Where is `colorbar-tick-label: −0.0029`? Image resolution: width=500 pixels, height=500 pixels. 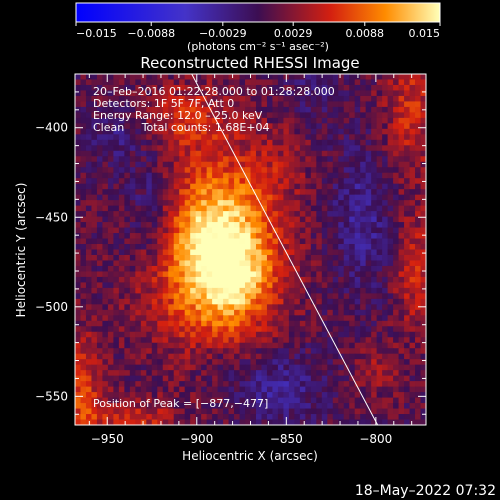
colorbar-tick-label: −0.0029 is located at coordinates (223, 33).